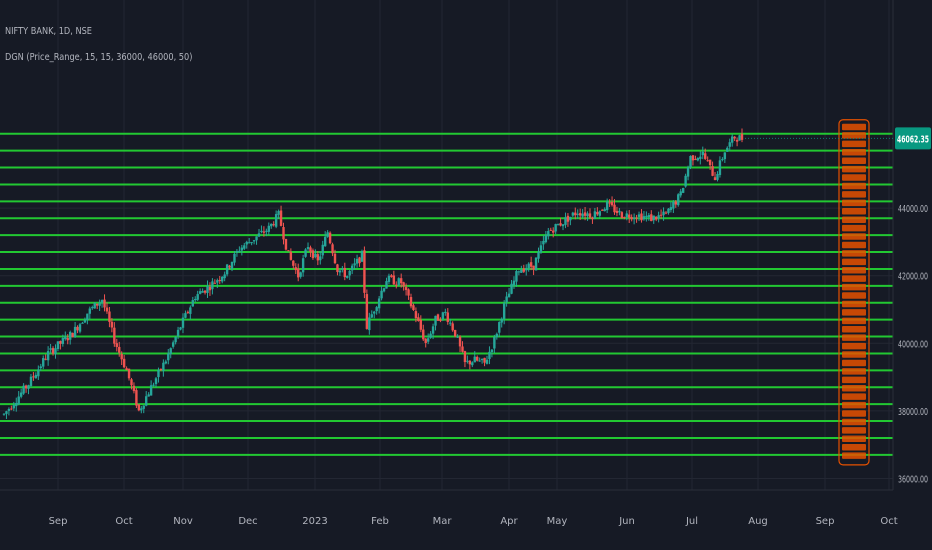 The width and height of the screenshot is (932, 550). What do you see at coordinates (380, 521) in the screenshot?
I see `time-tick-label: Feb` at bounding box center [380, 521].